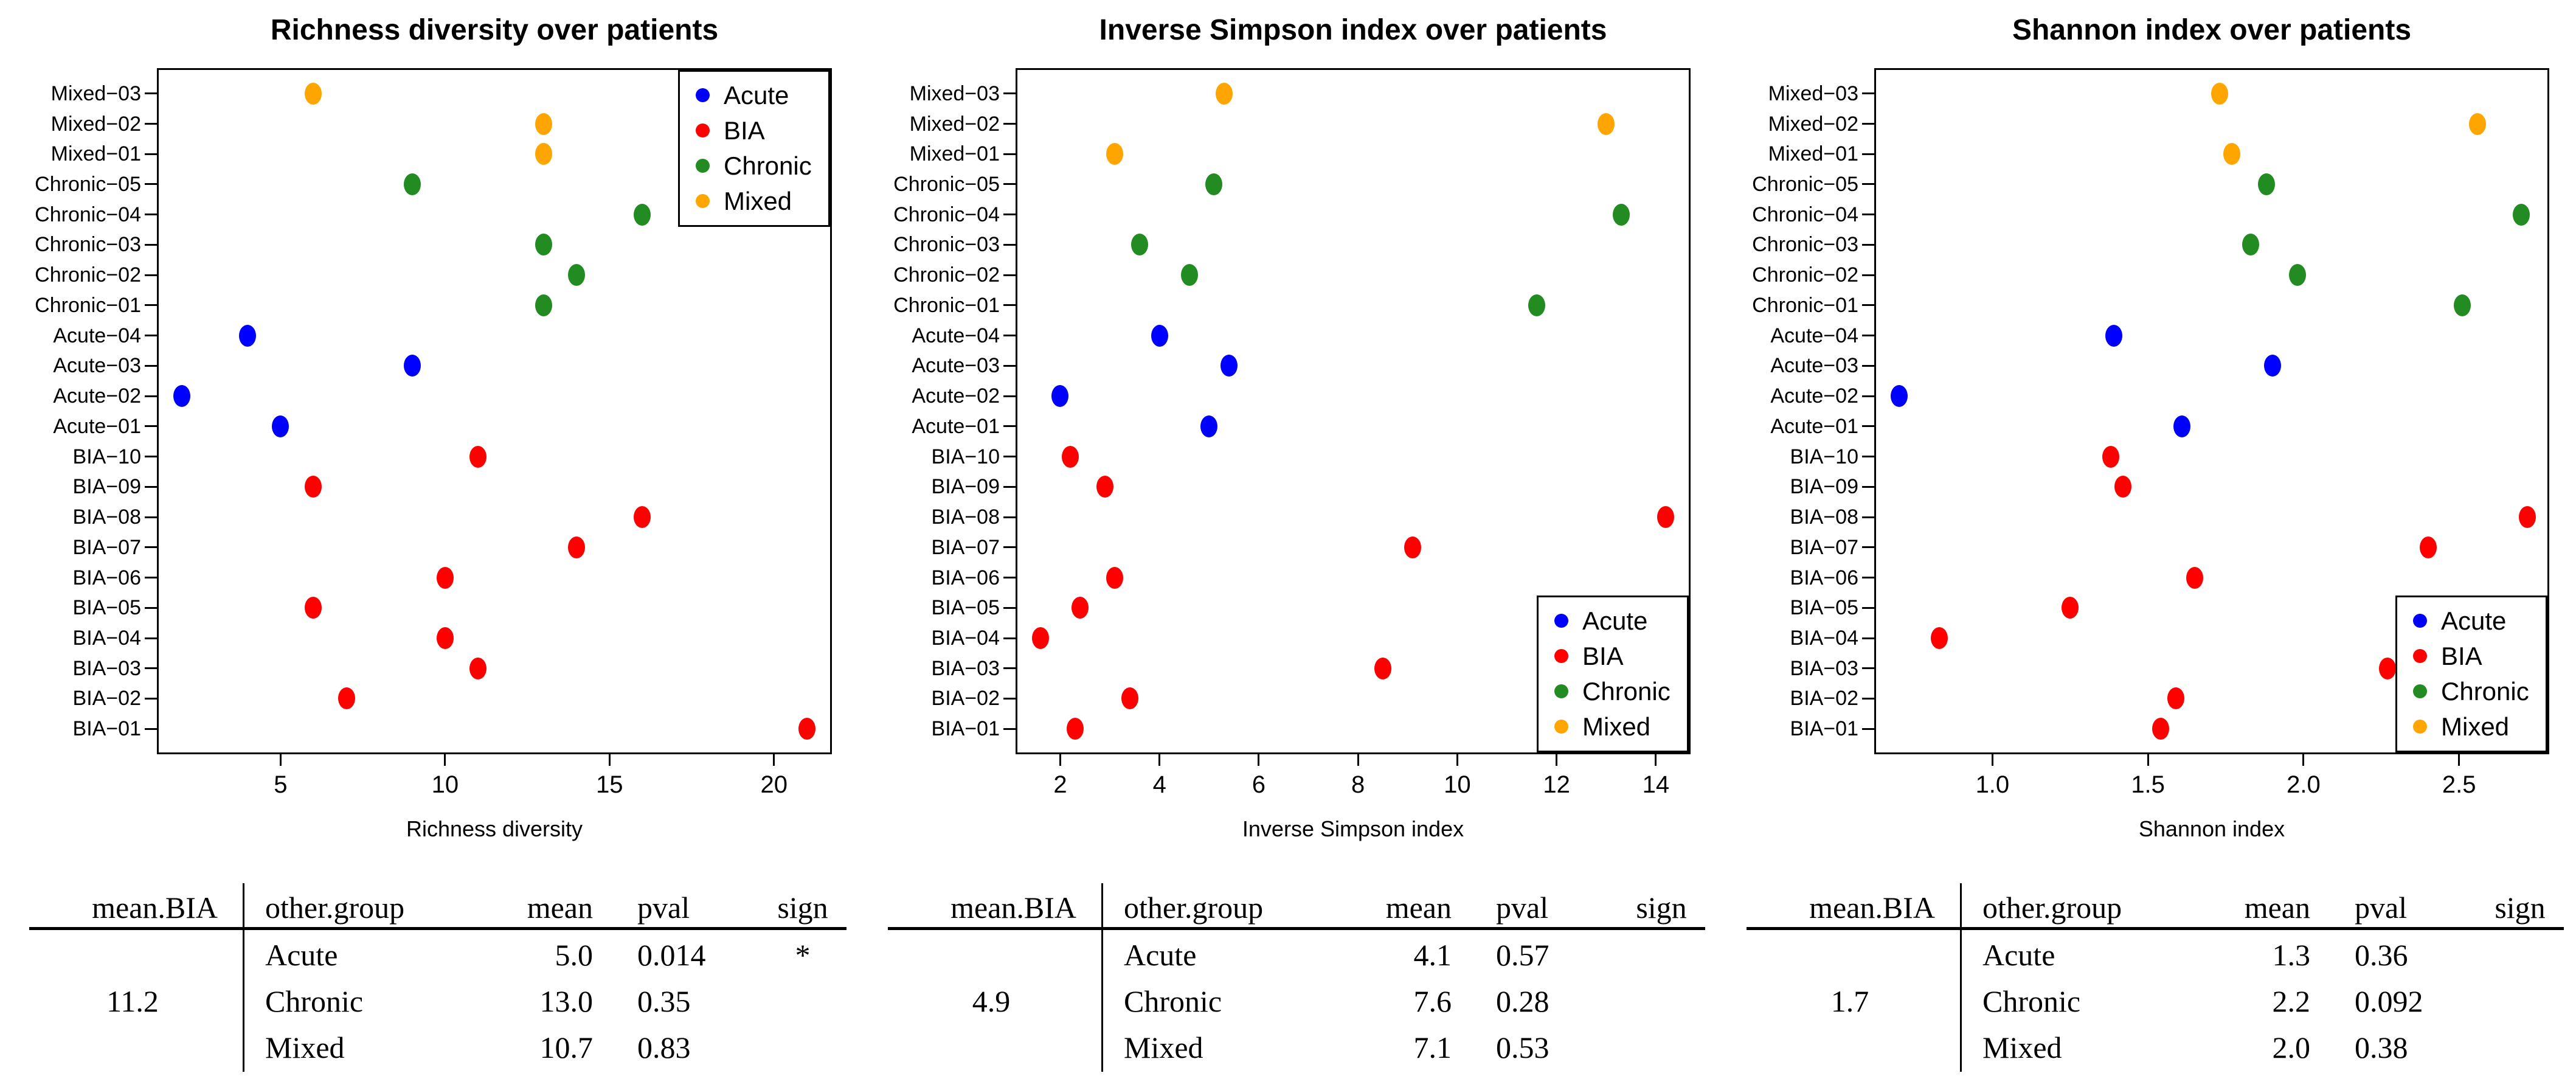 The width and height of the screenshot is (2576, 1087). Describe the element at coordinates (2022, 1047) in the screenshot. I see `cell-other-group: Mixed` at that location.